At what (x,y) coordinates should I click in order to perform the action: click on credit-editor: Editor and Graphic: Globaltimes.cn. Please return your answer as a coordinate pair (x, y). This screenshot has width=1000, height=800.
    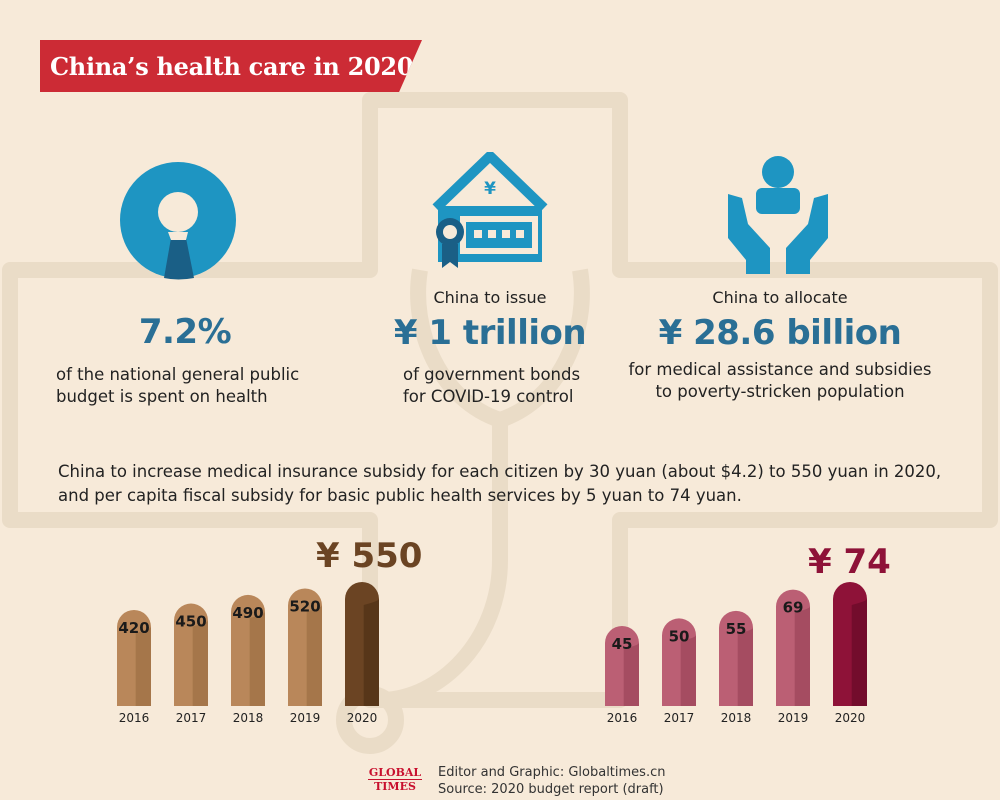
    Looking at the image, I should click on (552, 772).